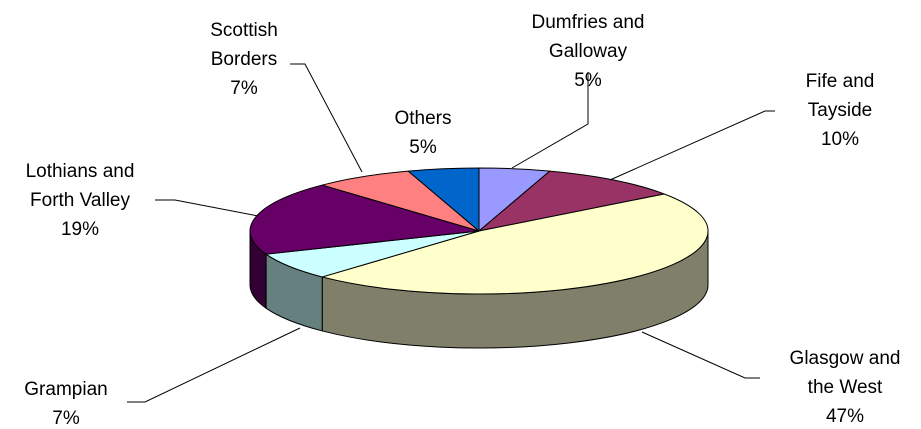 Image resolution: width=921 pixels, height=429 pixels. I want to click on slice-percent-dumfries-and-galloway: 5%, so click(588, 80).